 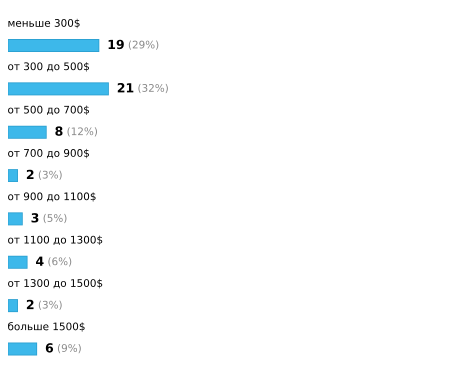 What do you see at coordinates (143, 88) in the screenshot?
I see `data-label: 21 (32%)` at bounding box center [143, 88].